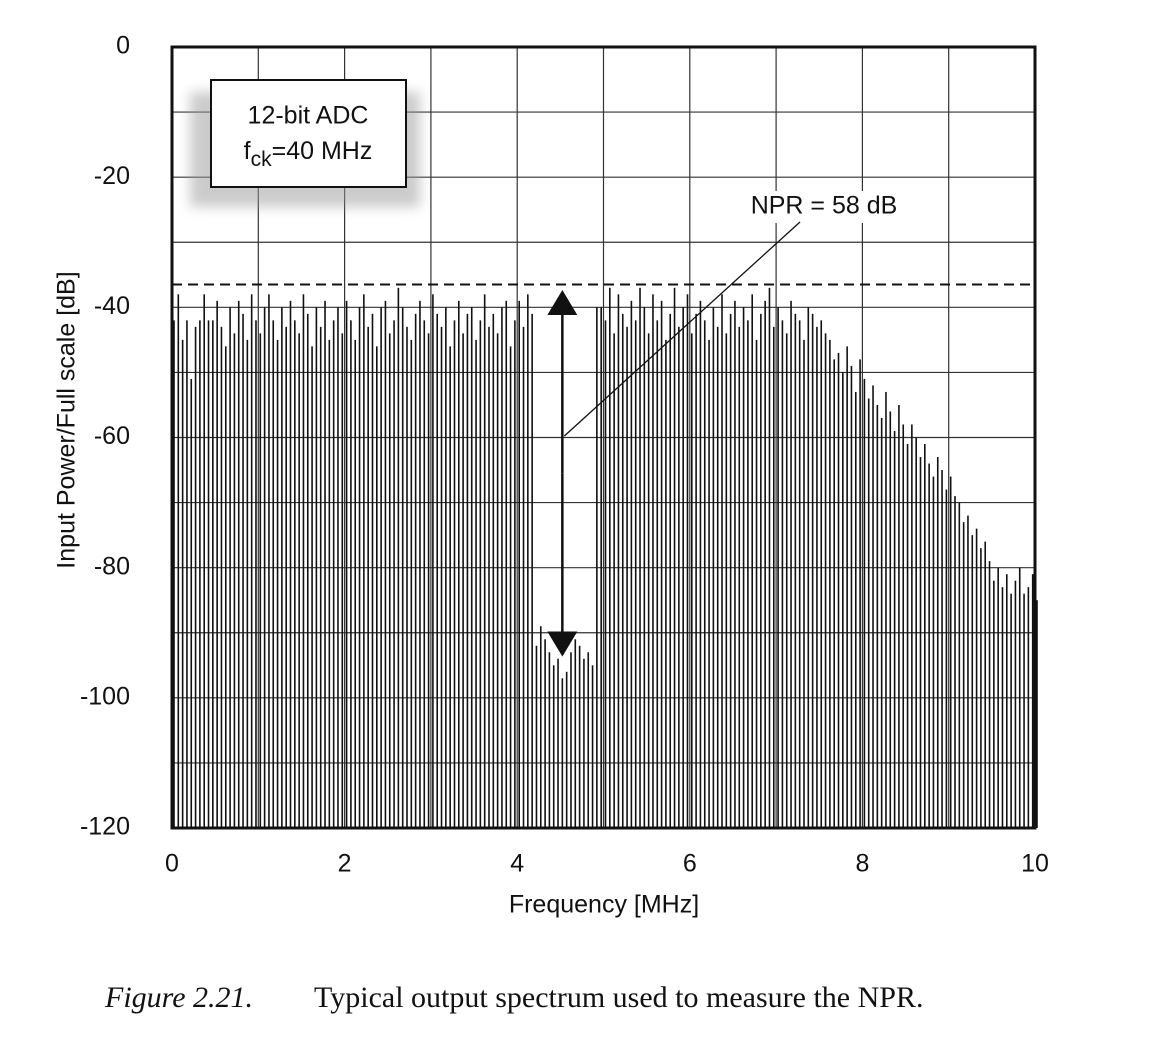 The image size is (1150, 1040). Describe the element at coordinates (862, 864) in the screenshot. I see `x-tick-label: 8` at that location.